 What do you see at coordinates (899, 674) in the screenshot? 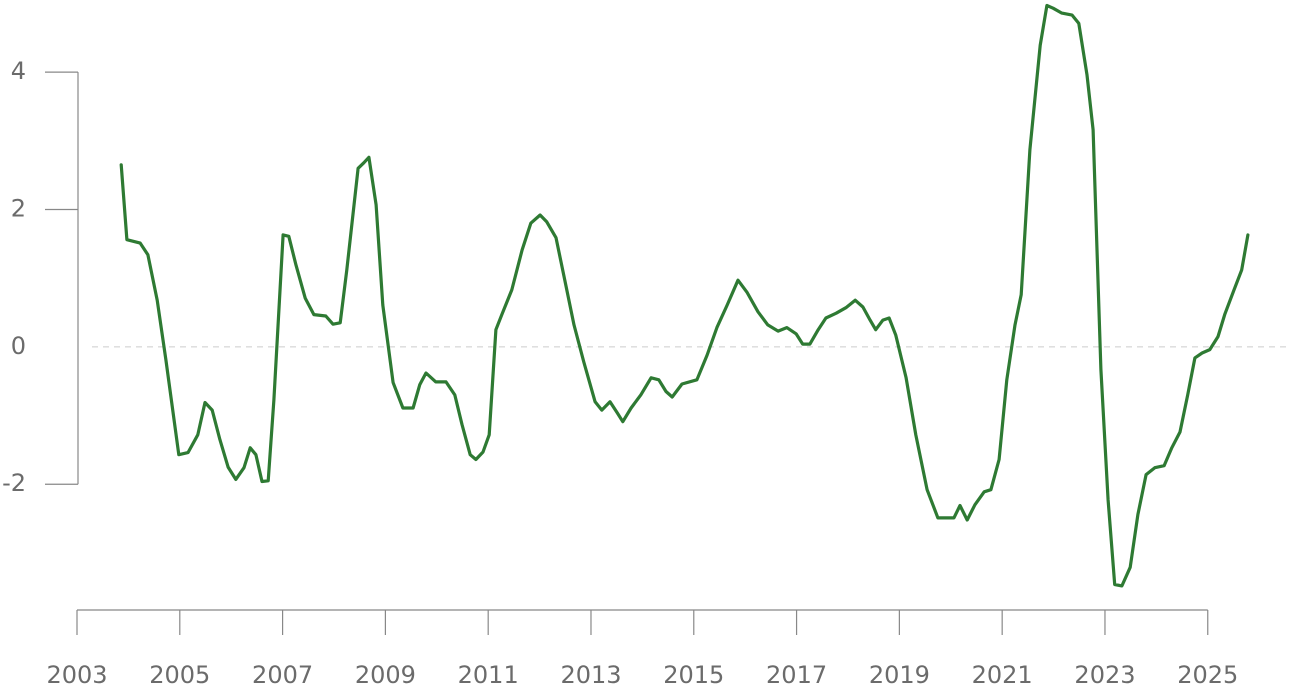
I see `x-tick-label: 2019` at bounding box center [899, 674].